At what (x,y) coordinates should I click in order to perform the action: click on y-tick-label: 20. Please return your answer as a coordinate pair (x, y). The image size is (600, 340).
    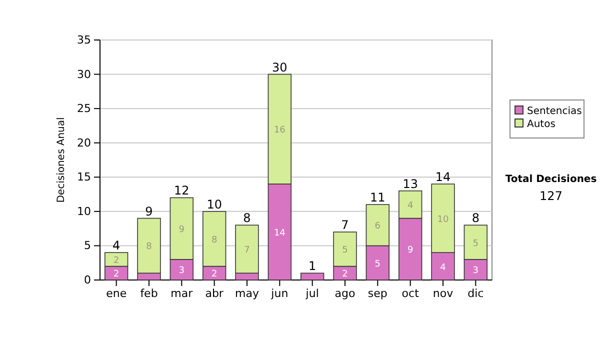
    Looking at the image, I should click on (84, 143).